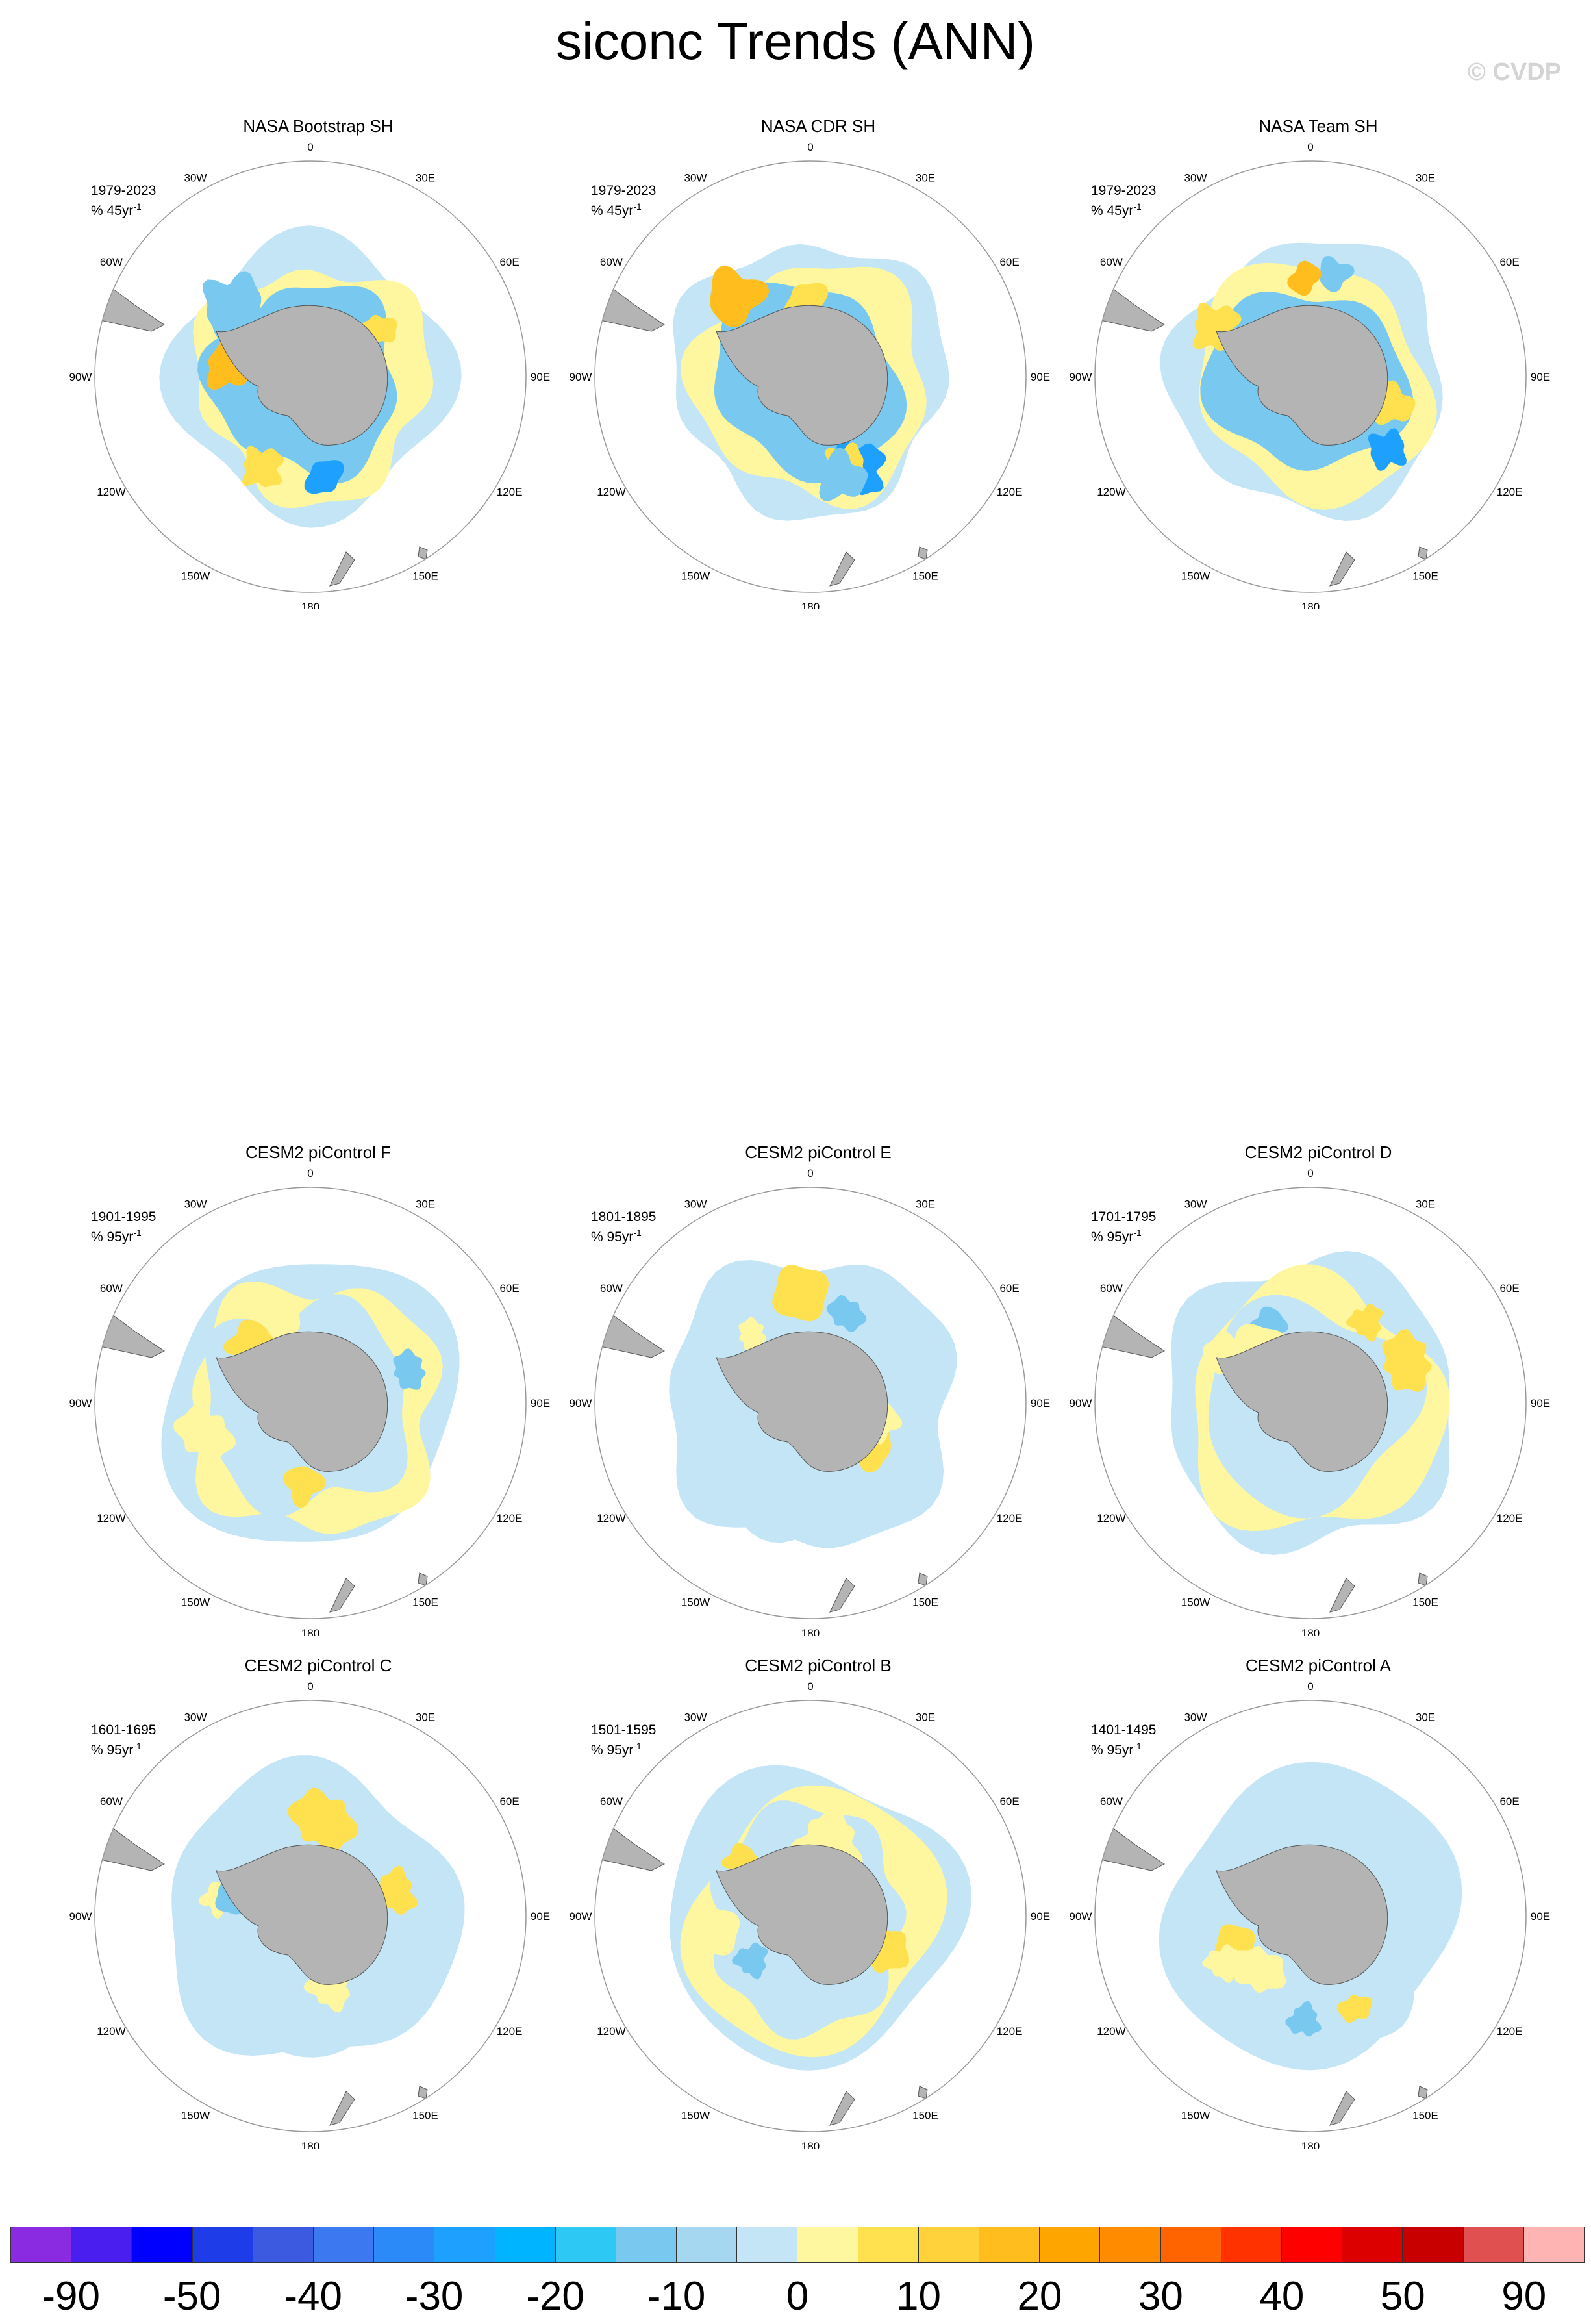  I want to click on figure-title: siconc Trends (ANN), so click(795, 41).